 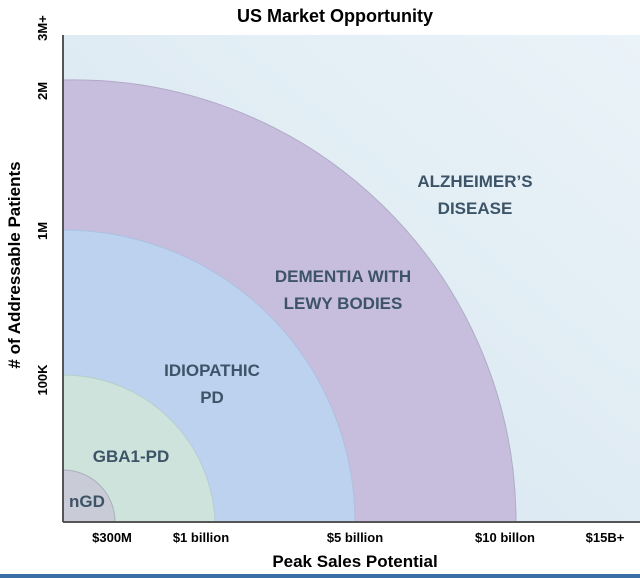 What do you see at coordinates (320, 576) in the screenshot?
I see `footer-bar` at bounding box center [320, 576].